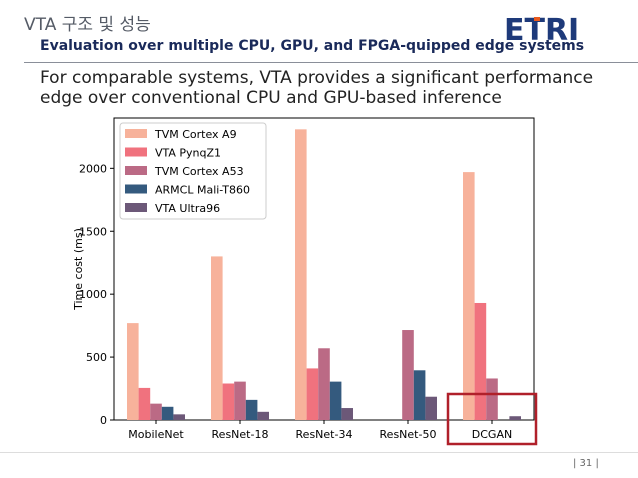 The image size is (638, 478). I want to click on legend-label: VTA PynqZ1, so click(188, 153).